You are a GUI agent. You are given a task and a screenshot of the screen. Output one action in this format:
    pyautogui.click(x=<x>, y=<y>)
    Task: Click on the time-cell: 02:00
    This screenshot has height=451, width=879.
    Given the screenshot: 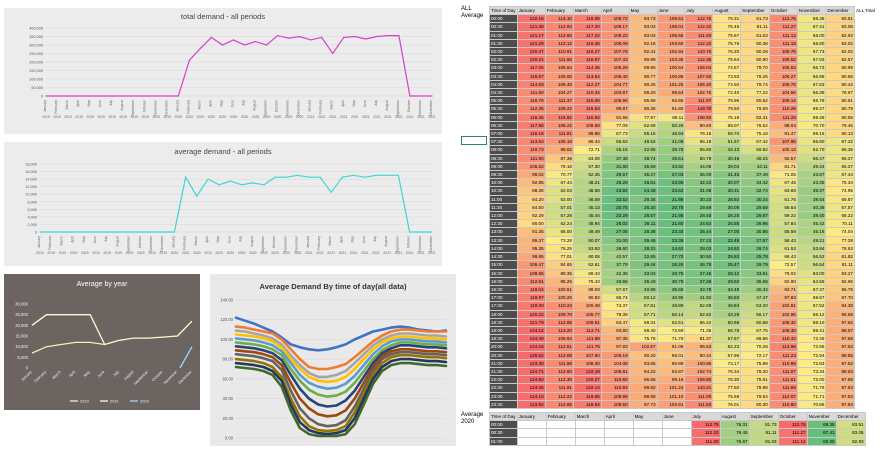 What is the action you would take?
    pyautogui.click(x=503, y=52)
    